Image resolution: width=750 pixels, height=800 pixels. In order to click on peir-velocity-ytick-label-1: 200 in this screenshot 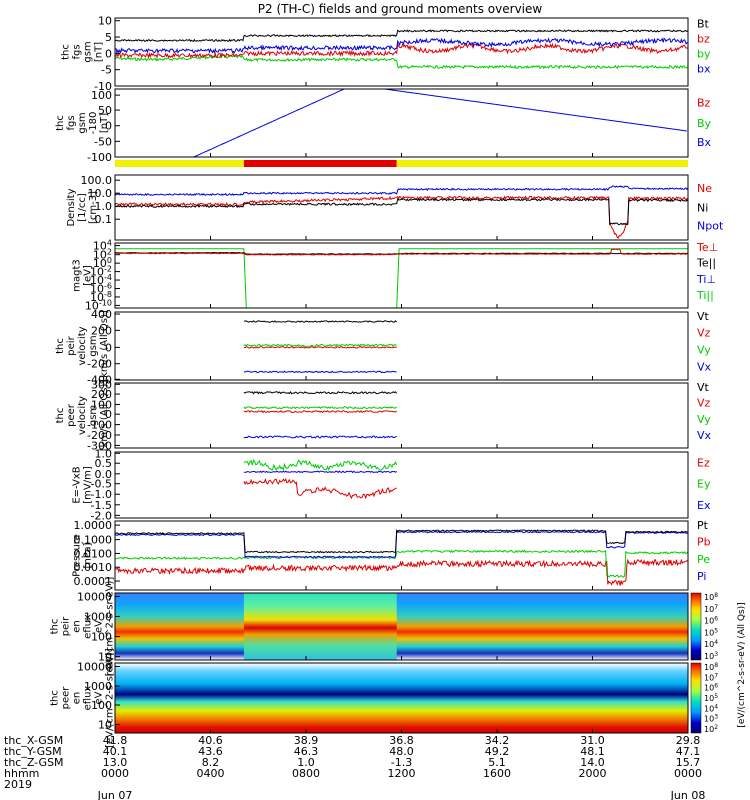, I will do `click(101, 330)`.